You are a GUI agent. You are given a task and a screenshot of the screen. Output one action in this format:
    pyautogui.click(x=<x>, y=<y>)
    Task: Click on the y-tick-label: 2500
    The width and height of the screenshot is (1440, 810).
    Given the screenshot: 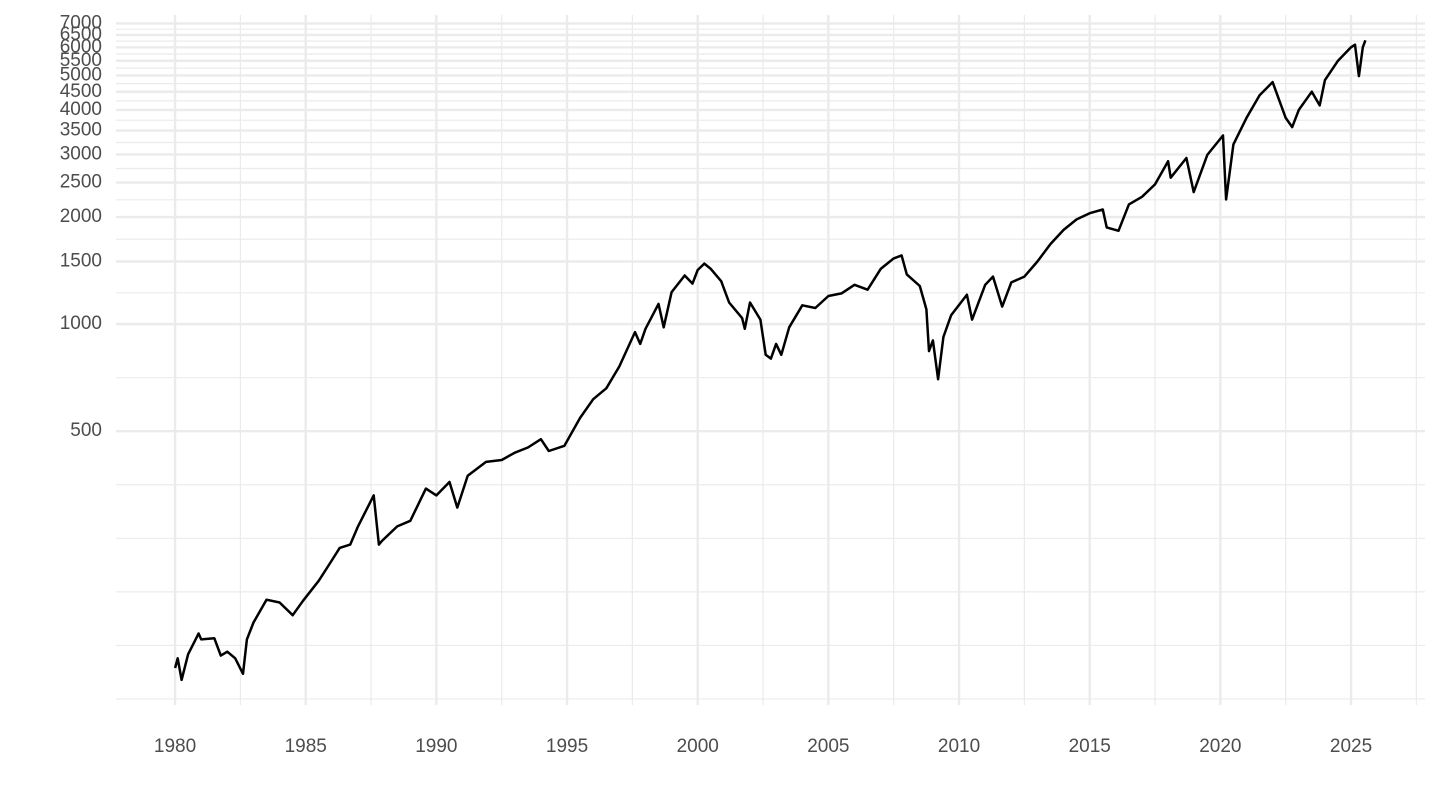 What is the action you would take?
    pyautogui.click(x=81, y=182)
    